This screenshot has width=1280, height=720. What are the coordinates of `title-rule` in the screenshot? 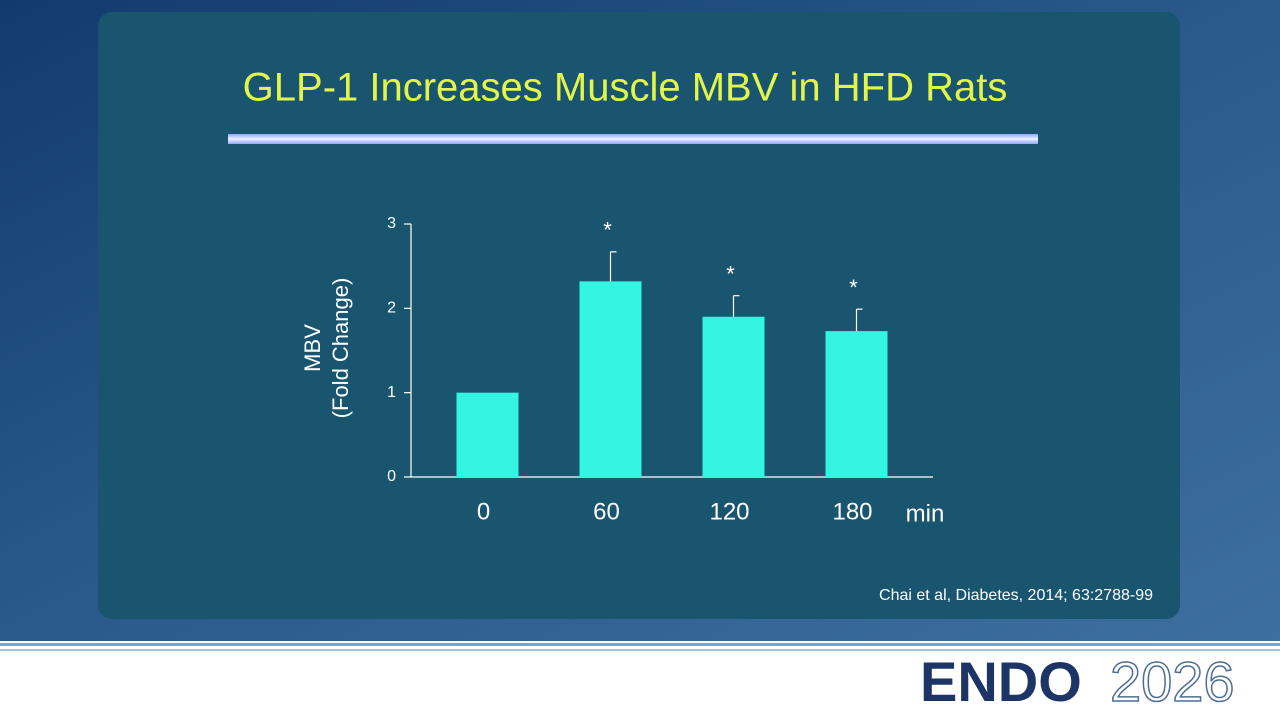 It's located at (633, 139).